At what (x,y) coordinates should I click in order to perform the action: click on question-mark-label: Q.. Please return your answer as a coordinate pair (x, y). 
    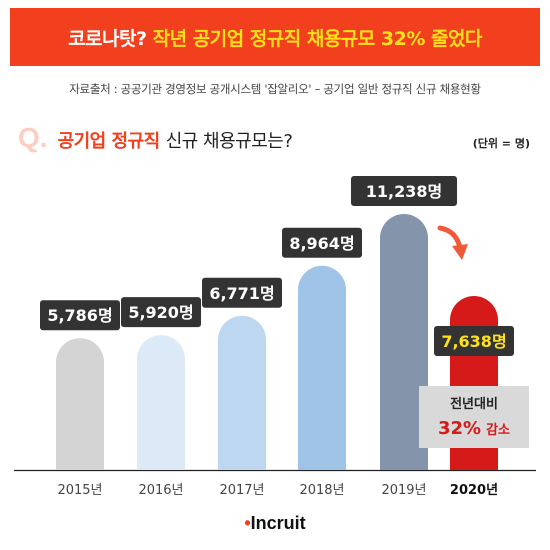
    Looking at the image, I should click on (33, 137).